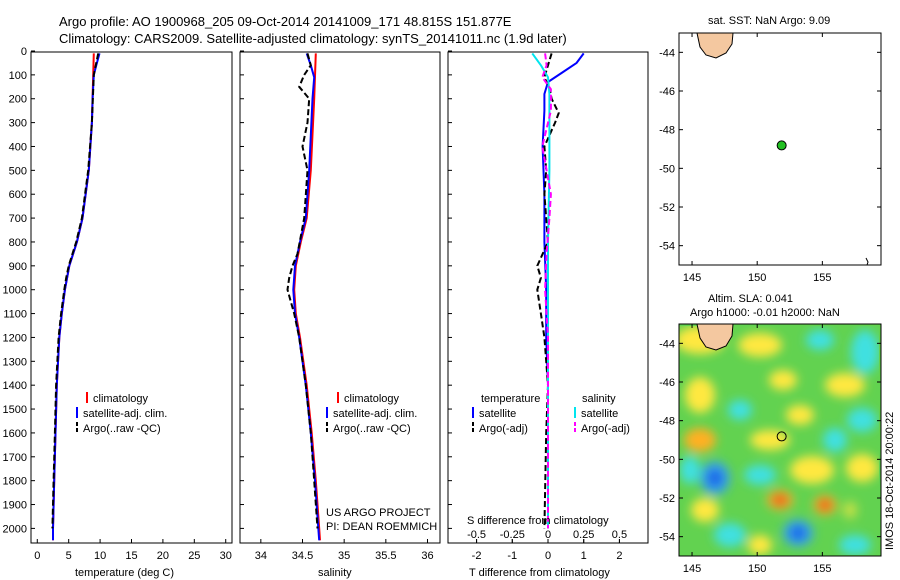  What do you see at coordinates (15, 386) in the screenshot?
I see `depth-tick-label: 1400` at bounding box center [15, 386].